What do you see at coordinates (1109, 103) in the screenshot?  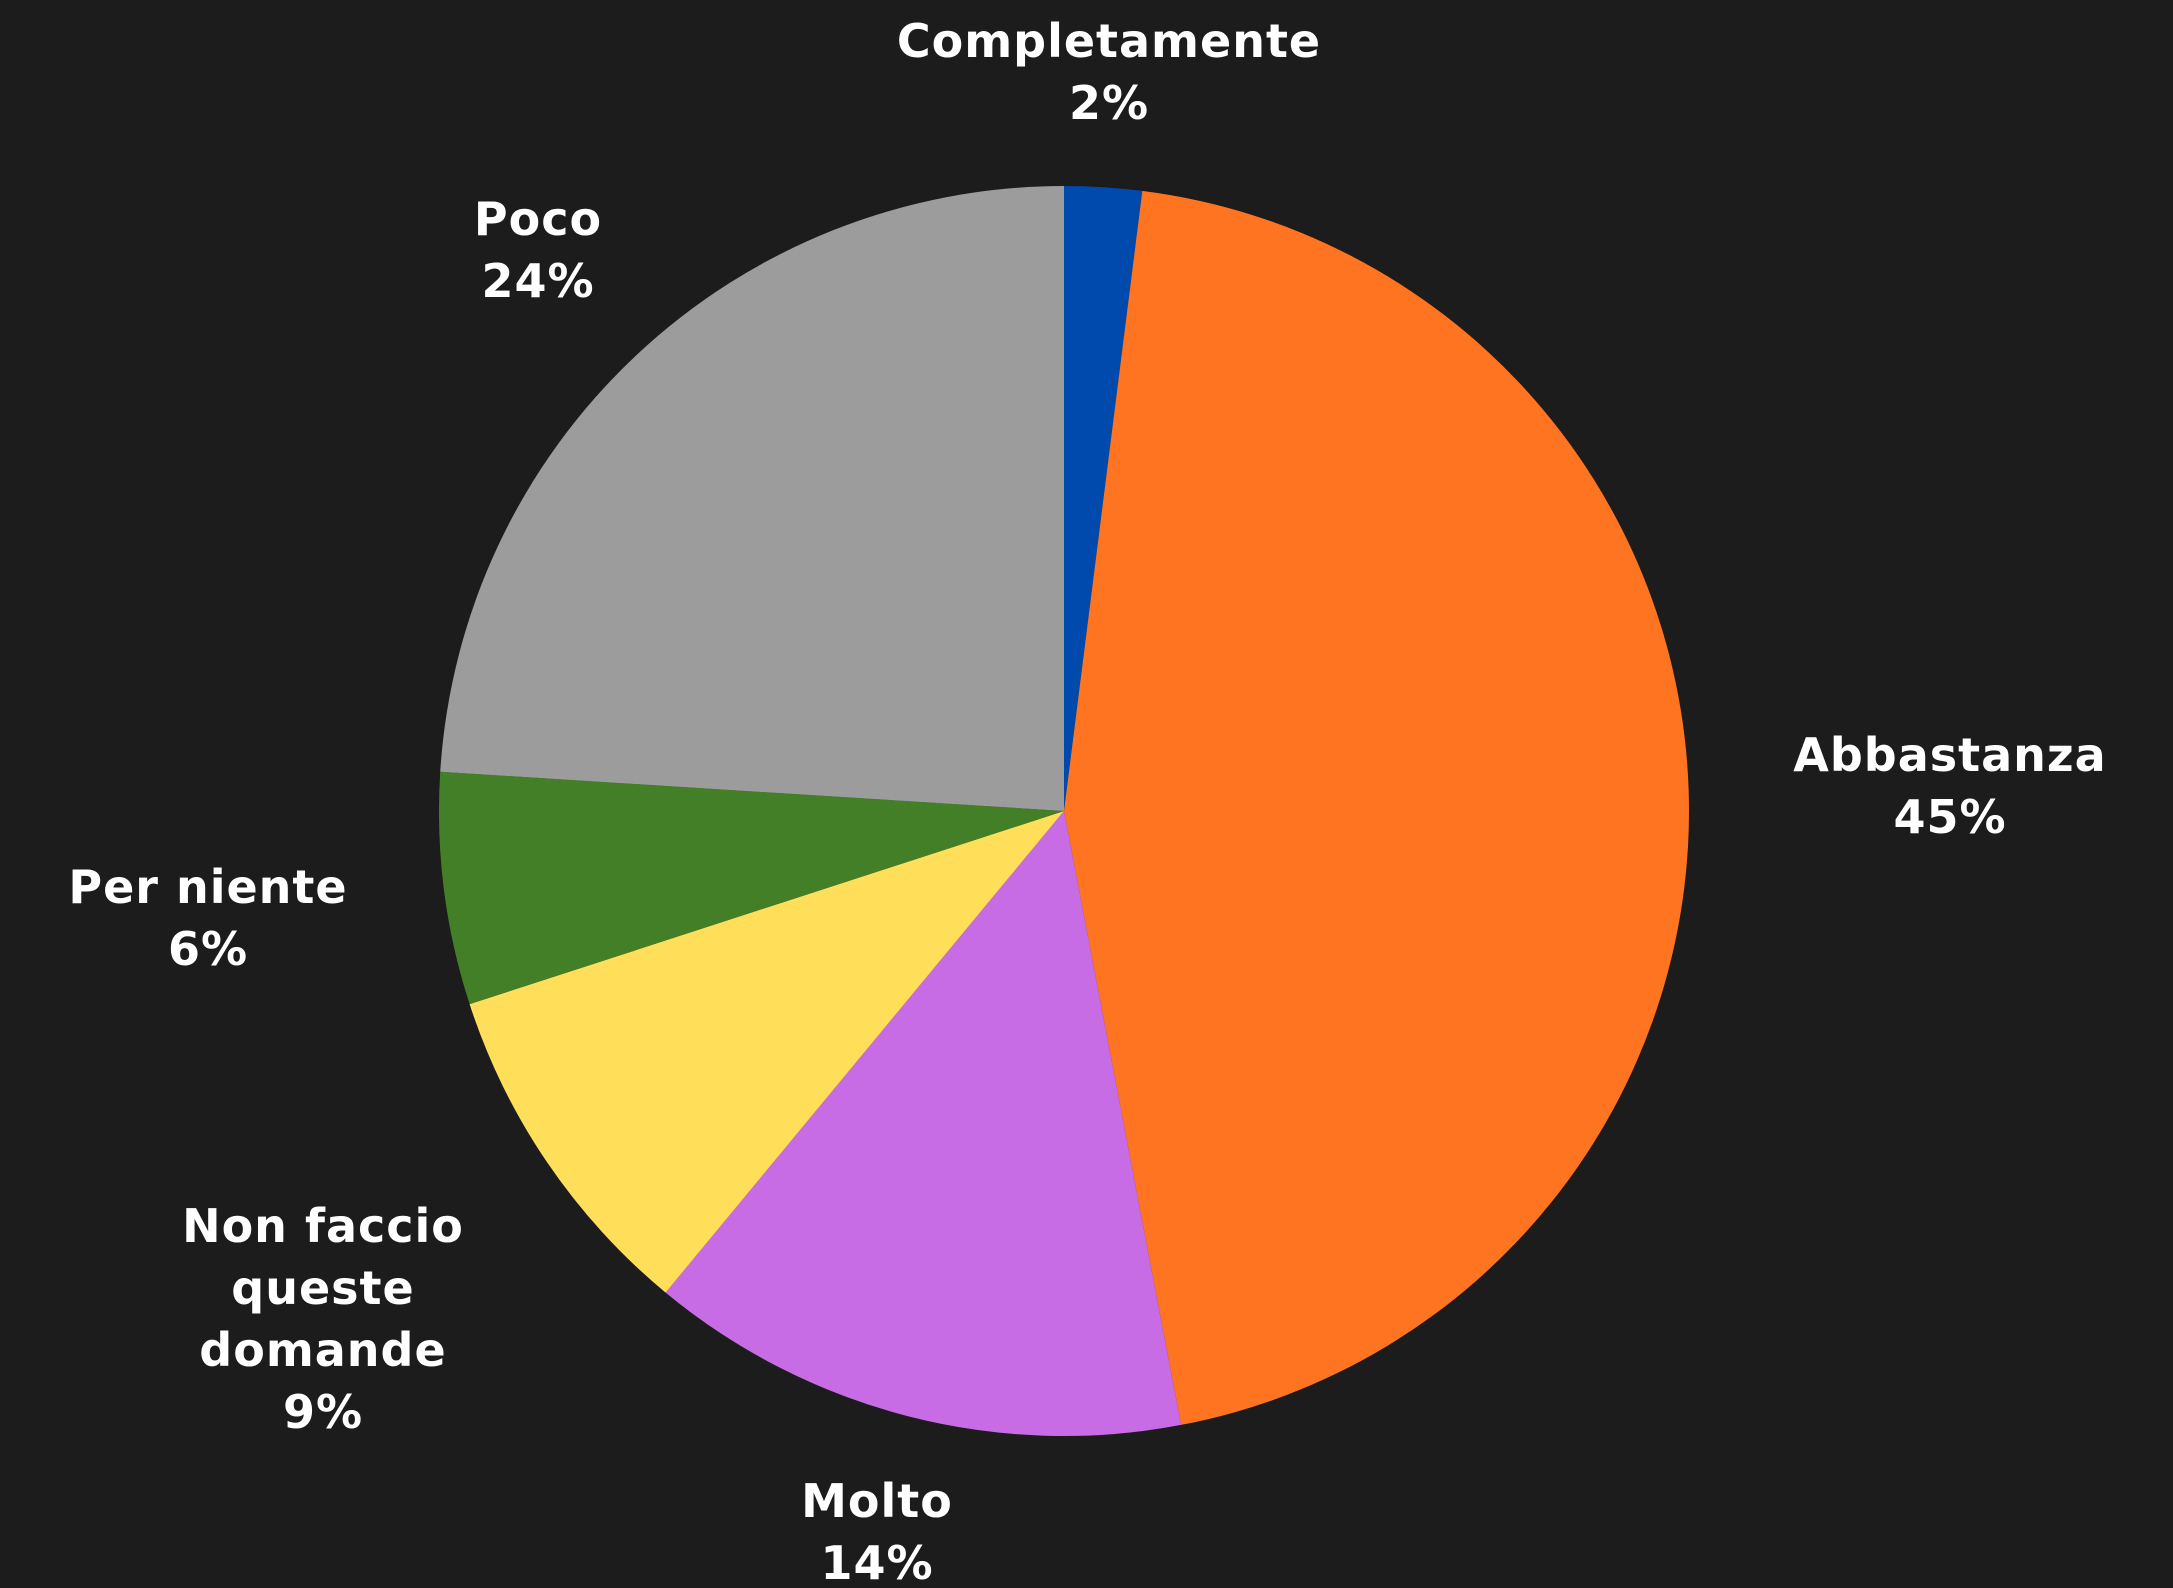 I see `value-label: 2%` at bounding box center [1109, 103].